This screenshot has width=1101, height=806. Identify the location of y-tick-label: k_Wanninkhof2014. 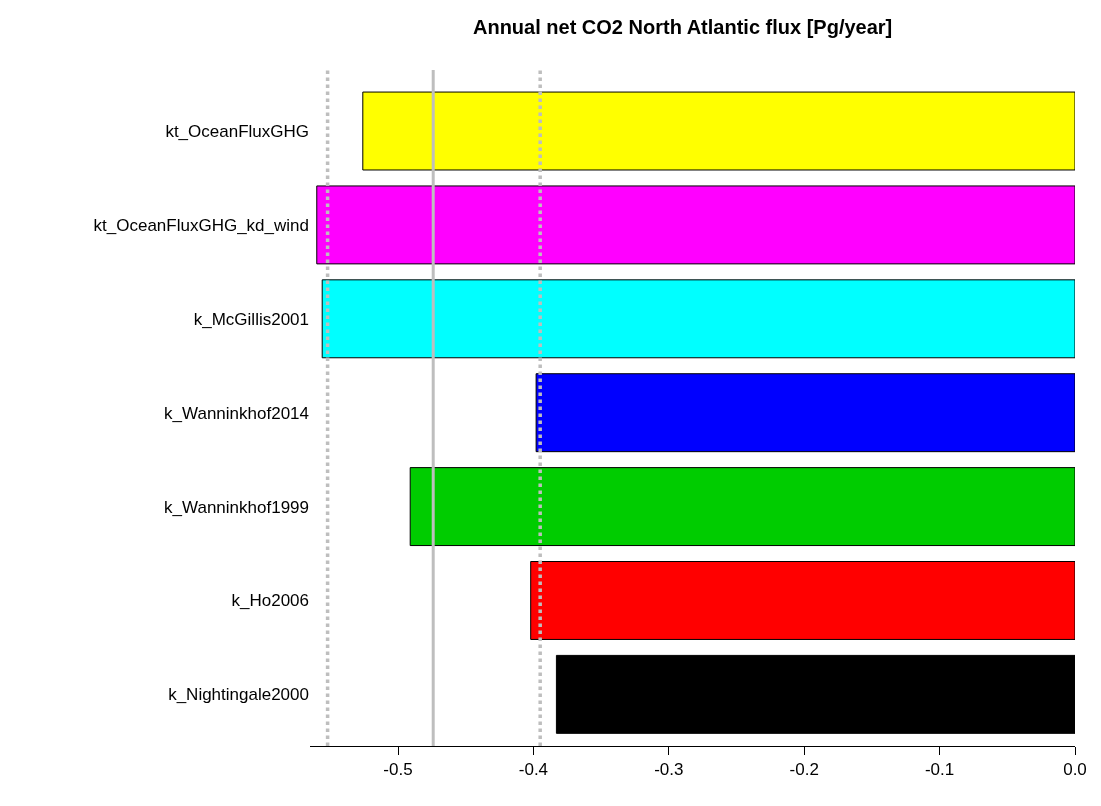
(236, 413).